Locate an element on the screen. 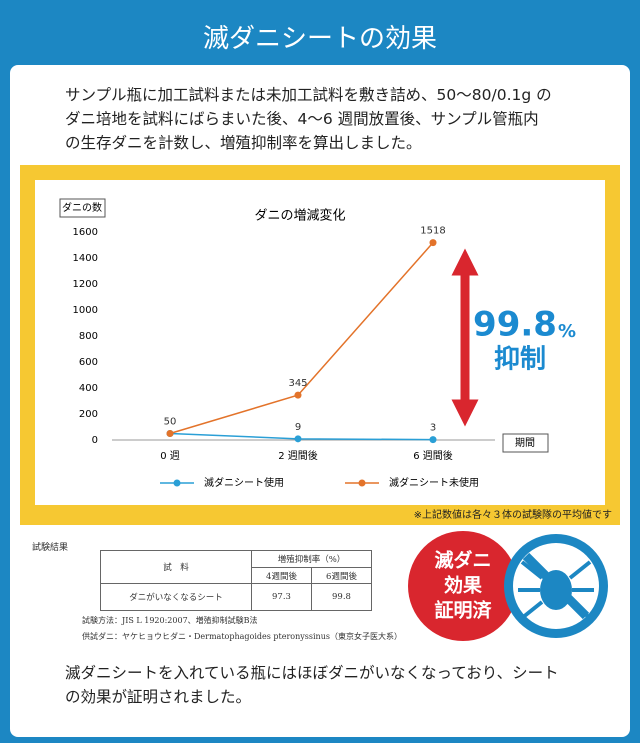 This screenshot has height=743, width=640. y-tick-label: 800 is located at coordinates (88, 336).